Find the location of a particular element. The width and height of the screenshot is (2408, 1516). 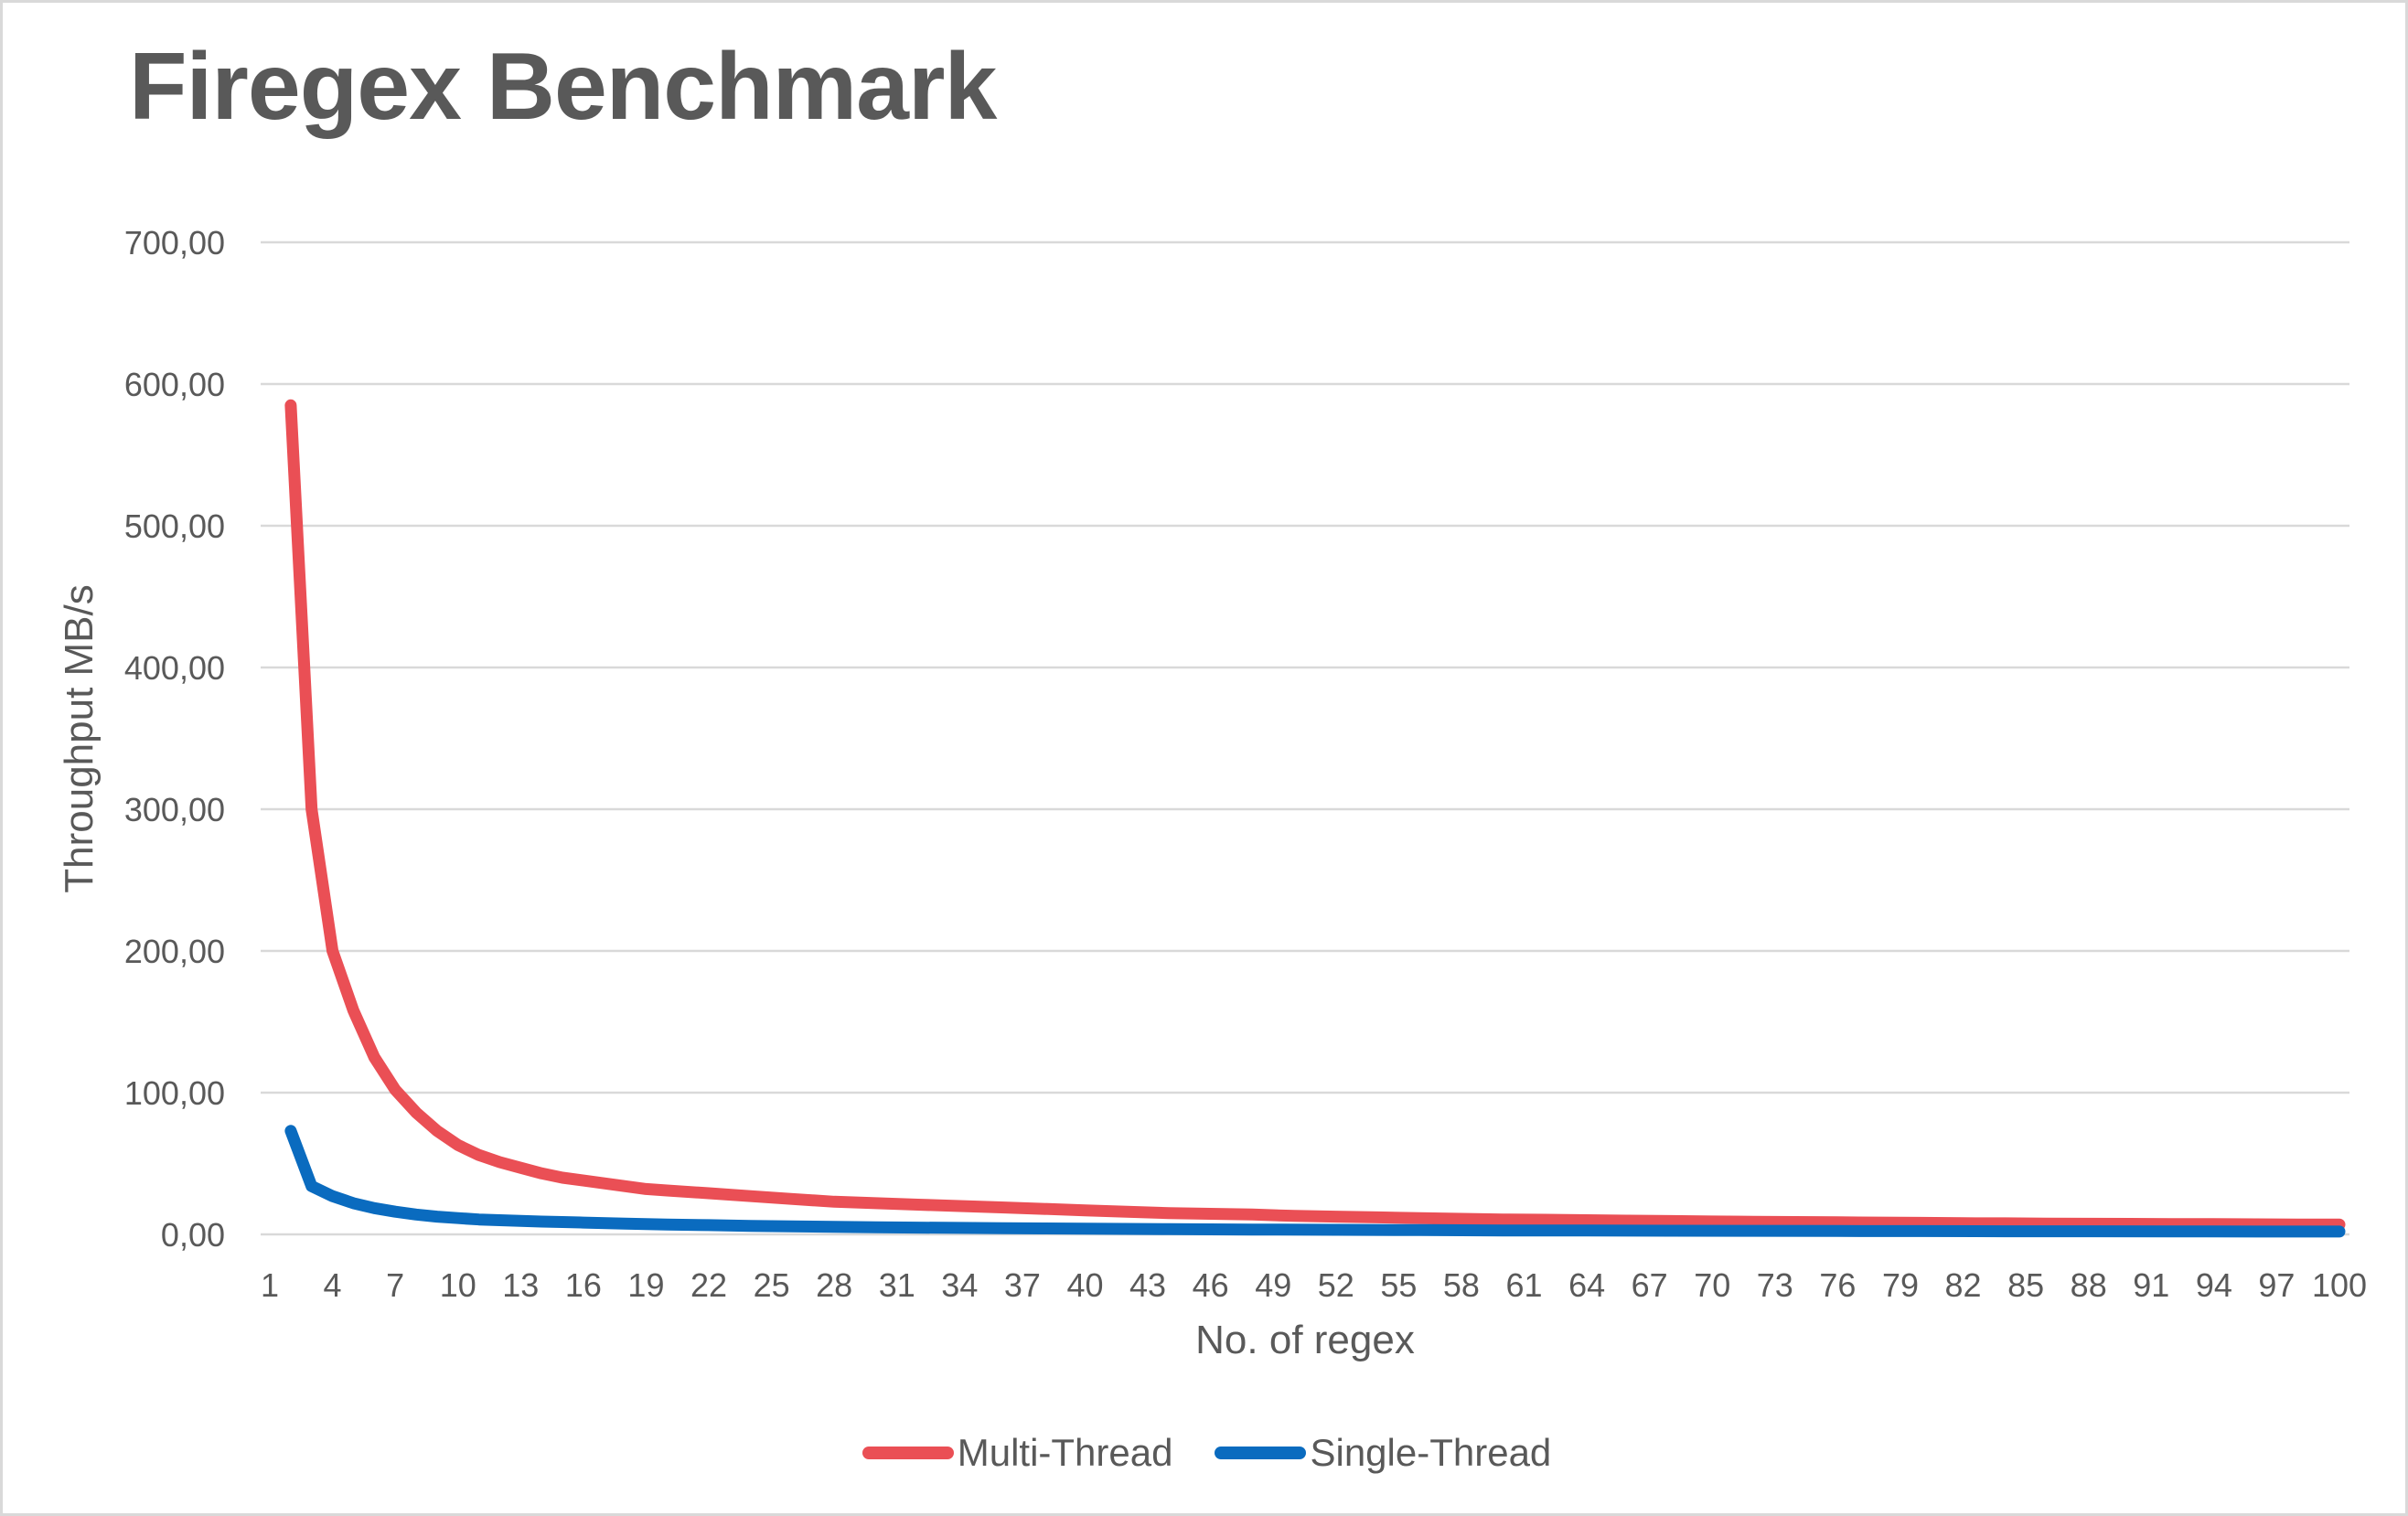

svg-text: 19 is located at coordinates (645, 1285).